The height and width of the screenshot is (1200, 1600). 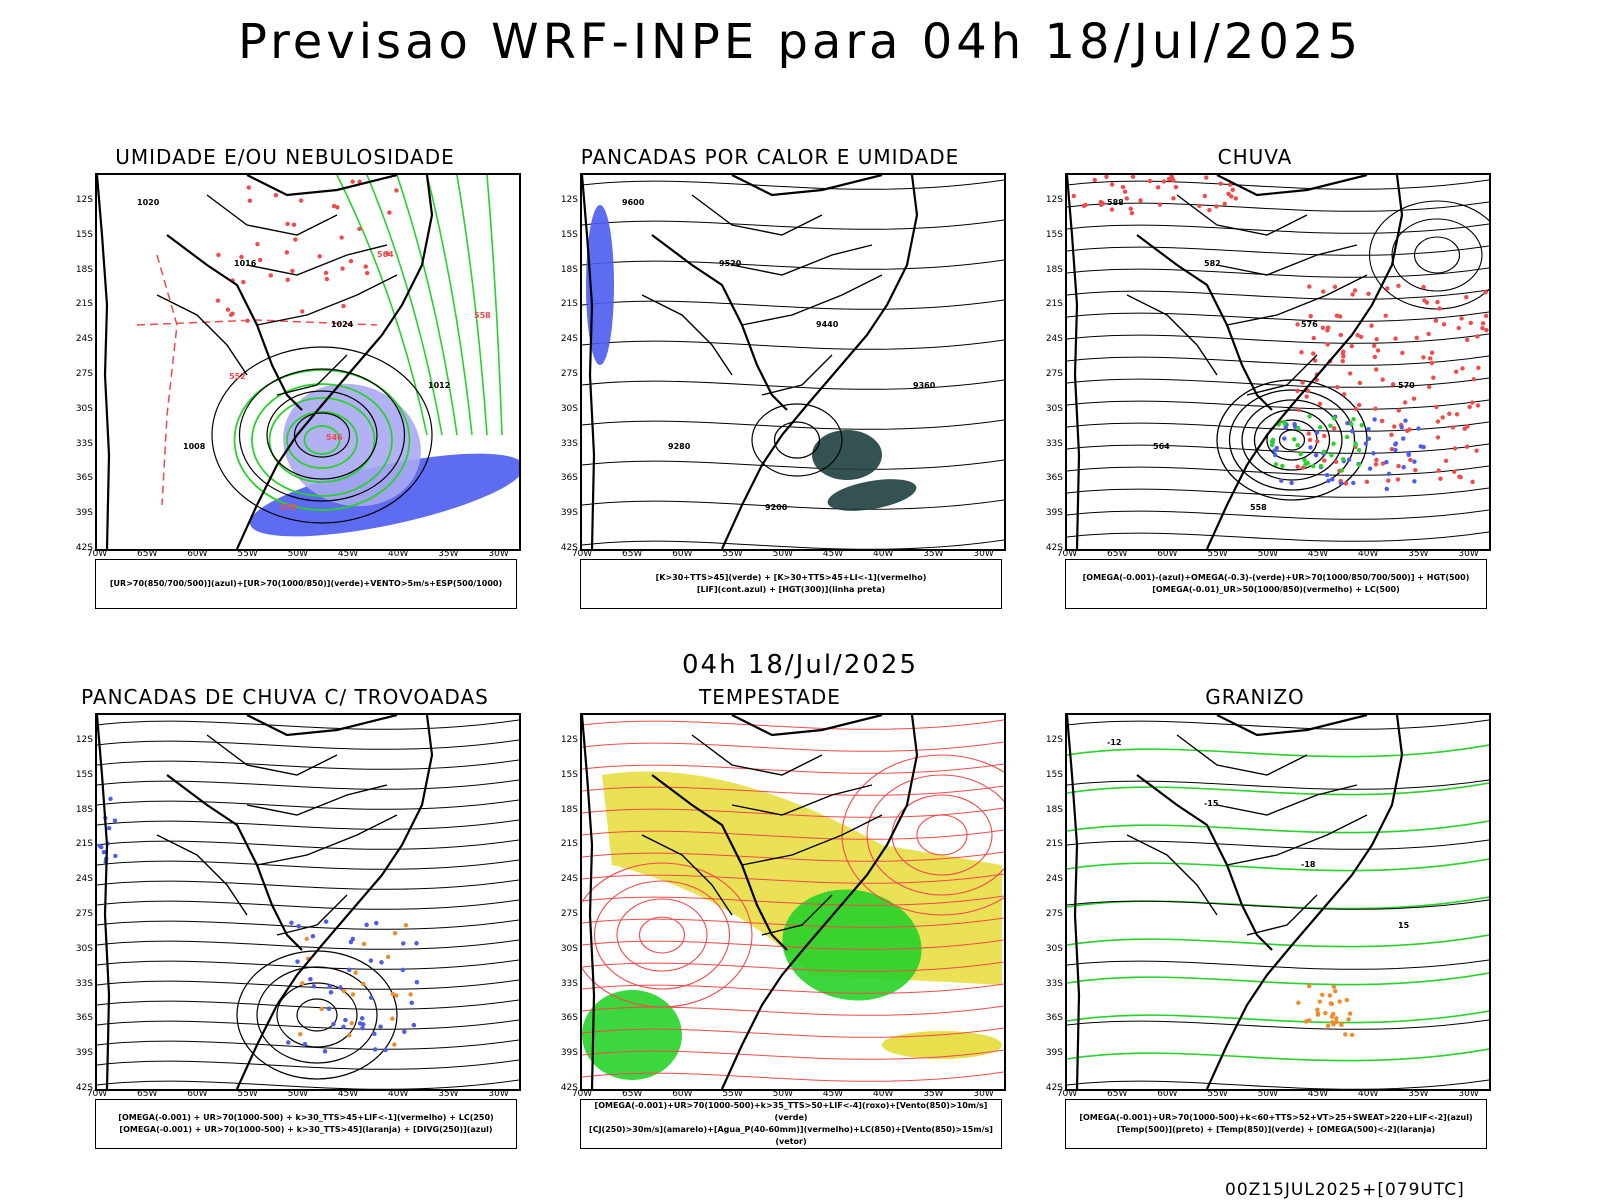 What do you see at coordinates (1278, 1024) in the screenshot?
I see `temp500-contour` at bounding box center [1278, 1024].